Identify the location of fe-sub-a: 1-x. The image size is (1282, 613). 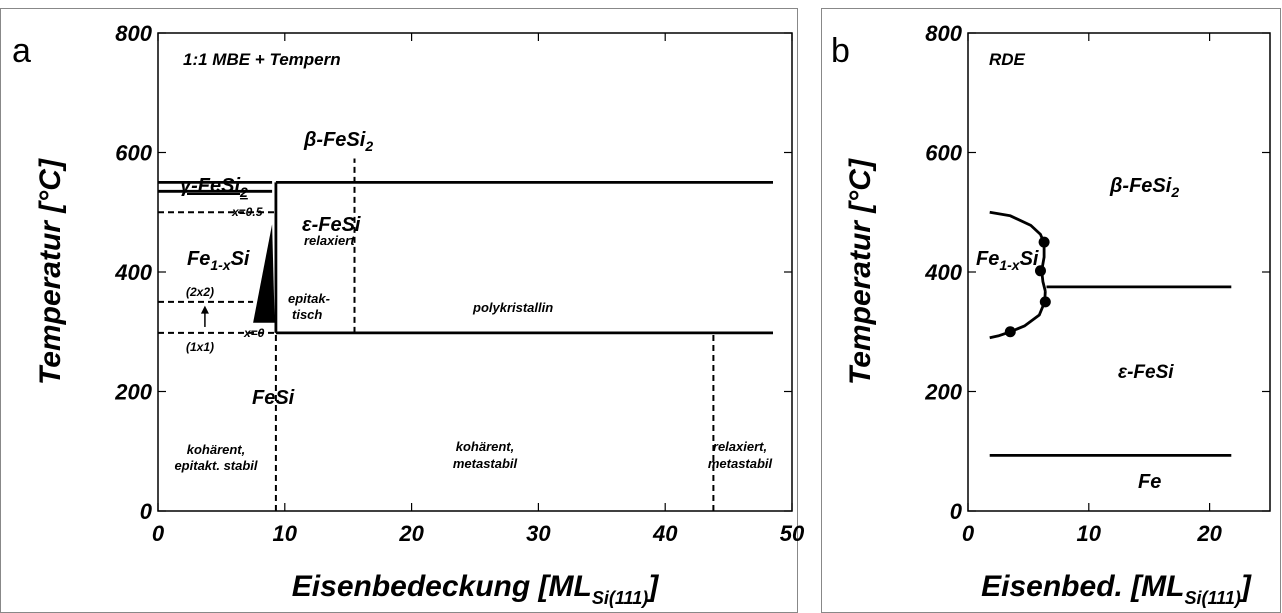
(220, 265).